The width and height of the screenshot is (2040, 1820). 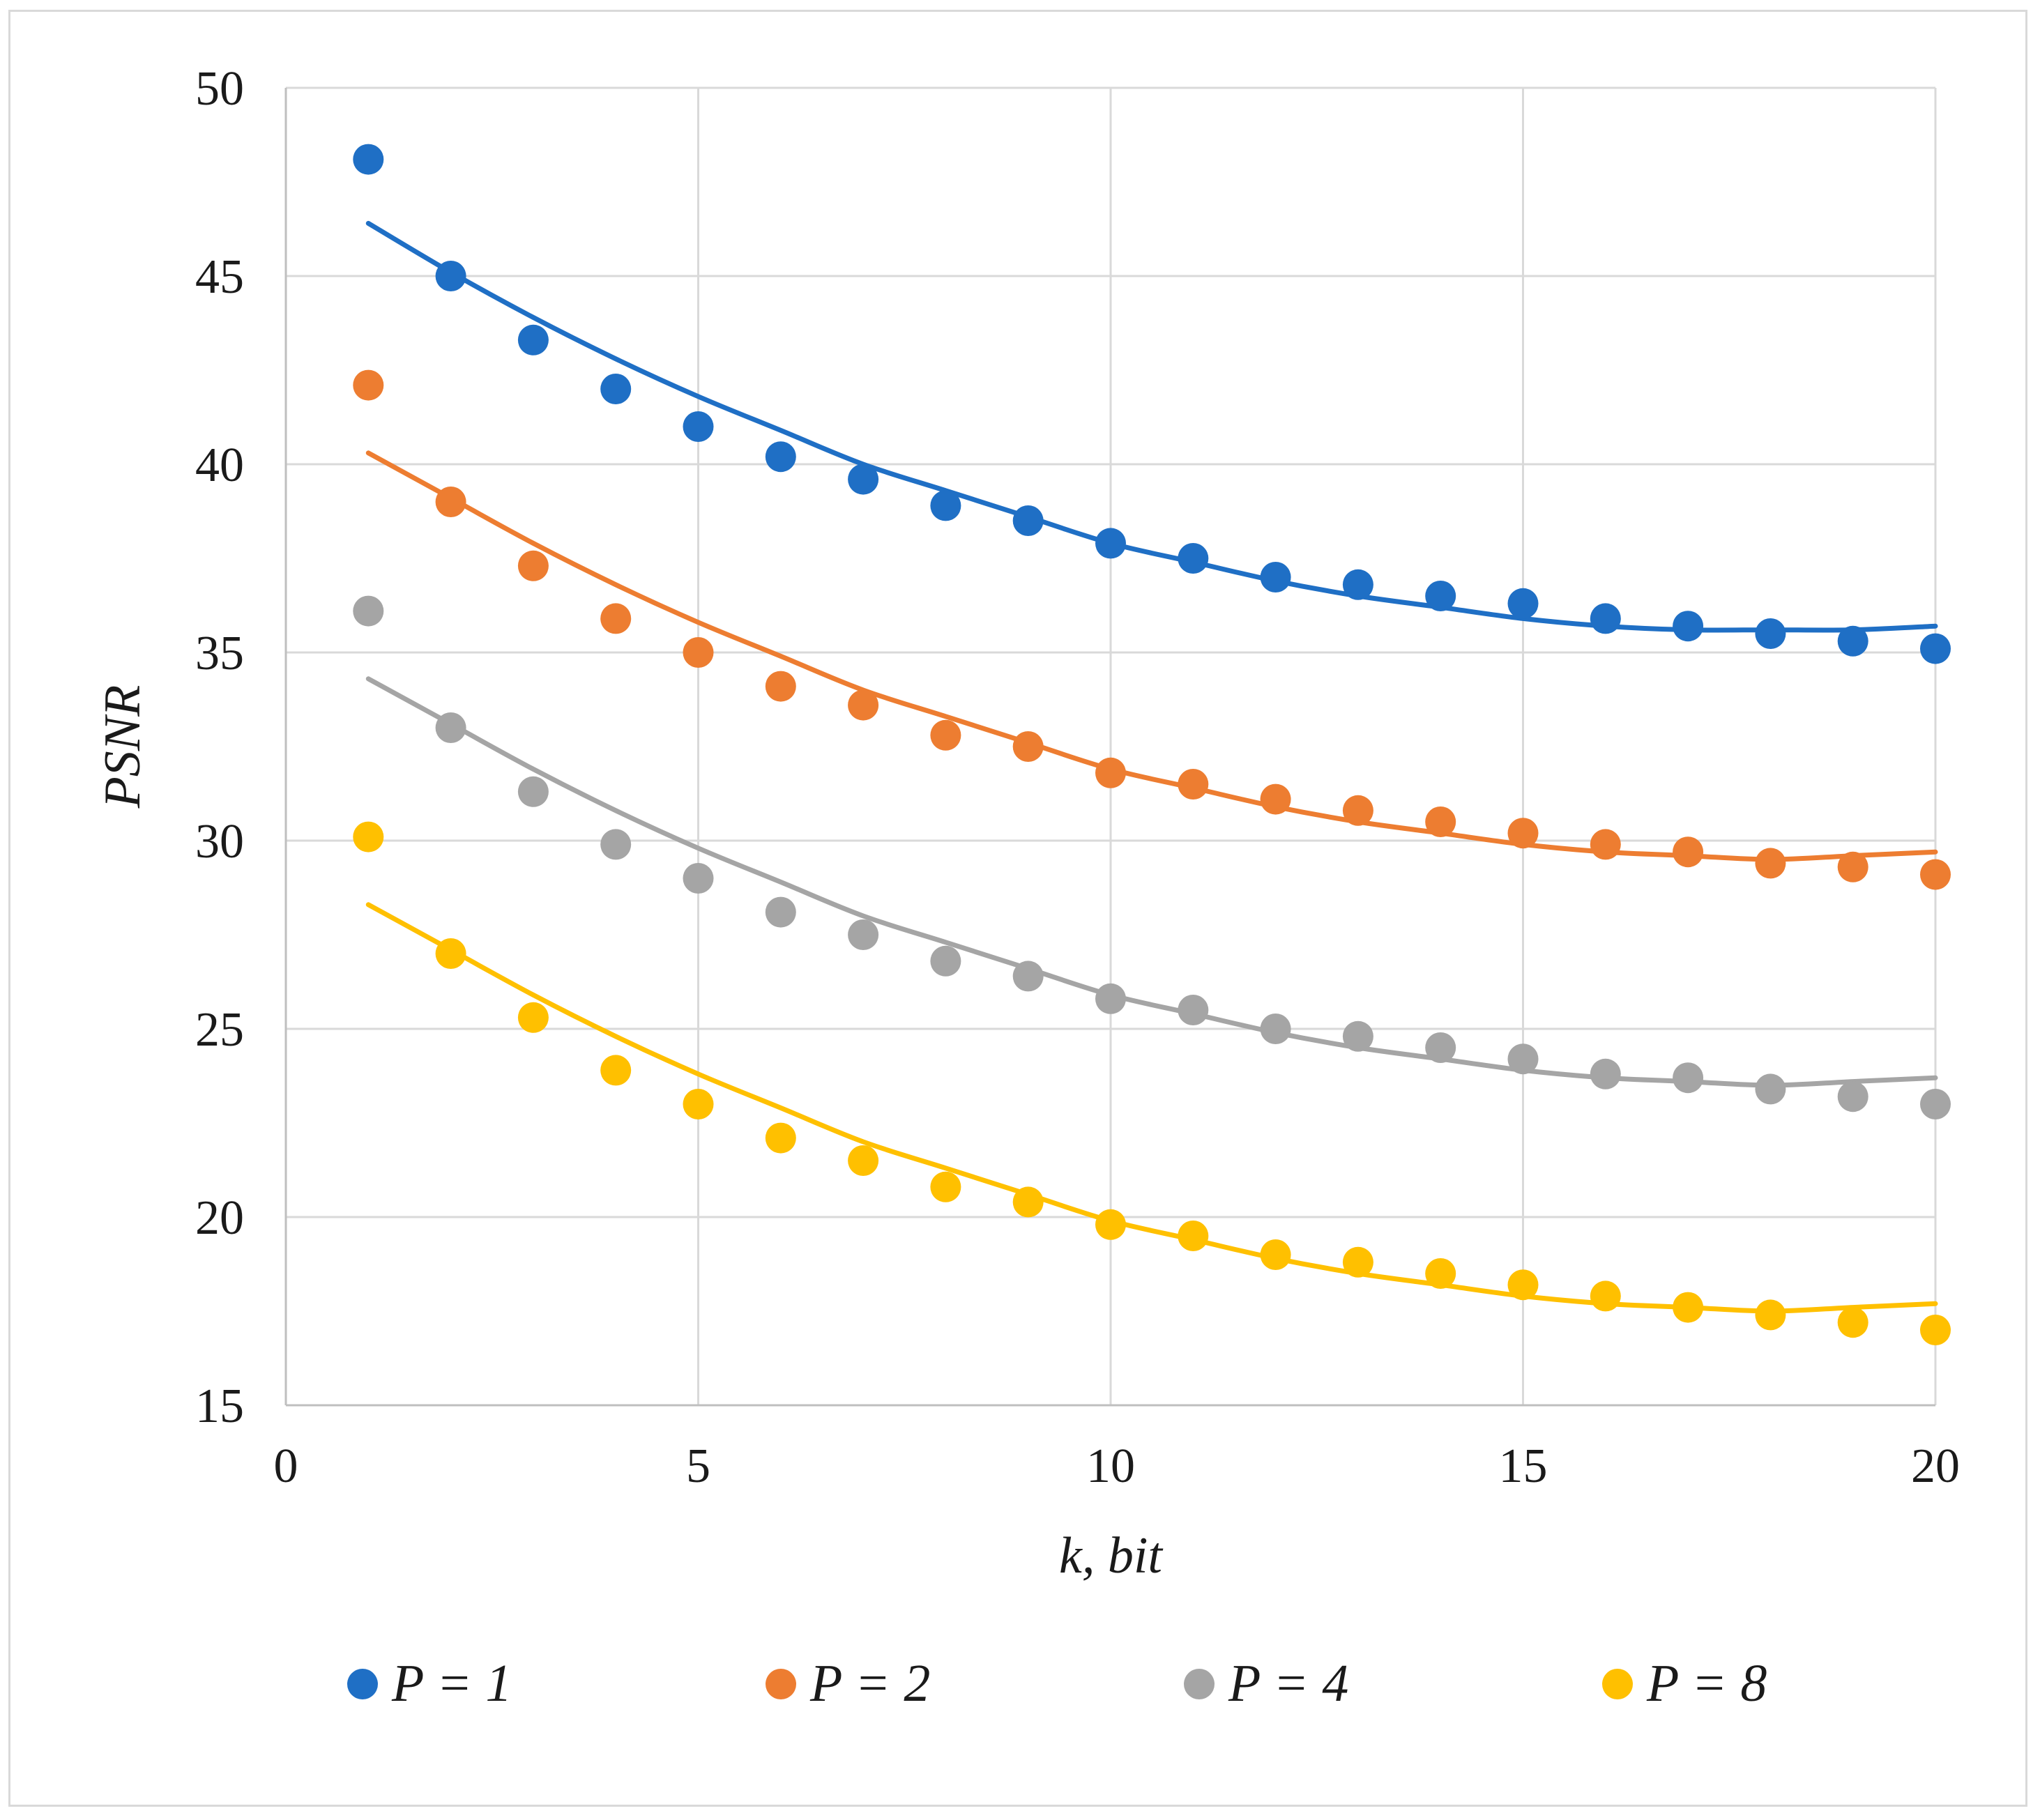 What do you see at coordinates (219, 1218) in the screenshot?
I see `y-tick-label: 20` at bounding box center [219, 1218].